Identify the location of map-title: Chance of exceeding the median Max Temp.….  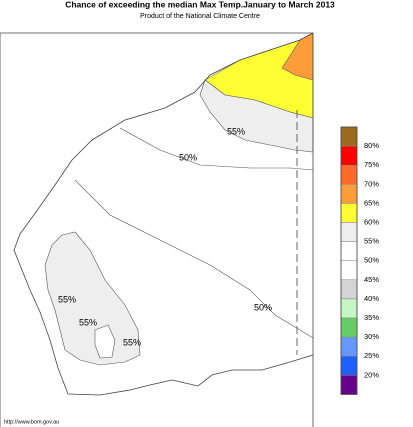
(200, 4).